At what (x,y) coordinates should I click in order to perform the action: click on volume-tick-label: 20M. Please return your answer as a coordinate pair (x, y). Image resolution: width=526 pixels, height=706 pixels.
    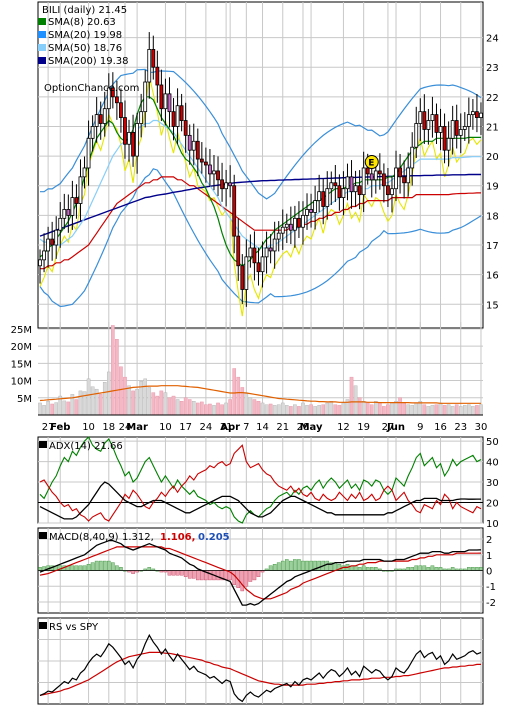
    Looking at the image, I should click on (21, 347).